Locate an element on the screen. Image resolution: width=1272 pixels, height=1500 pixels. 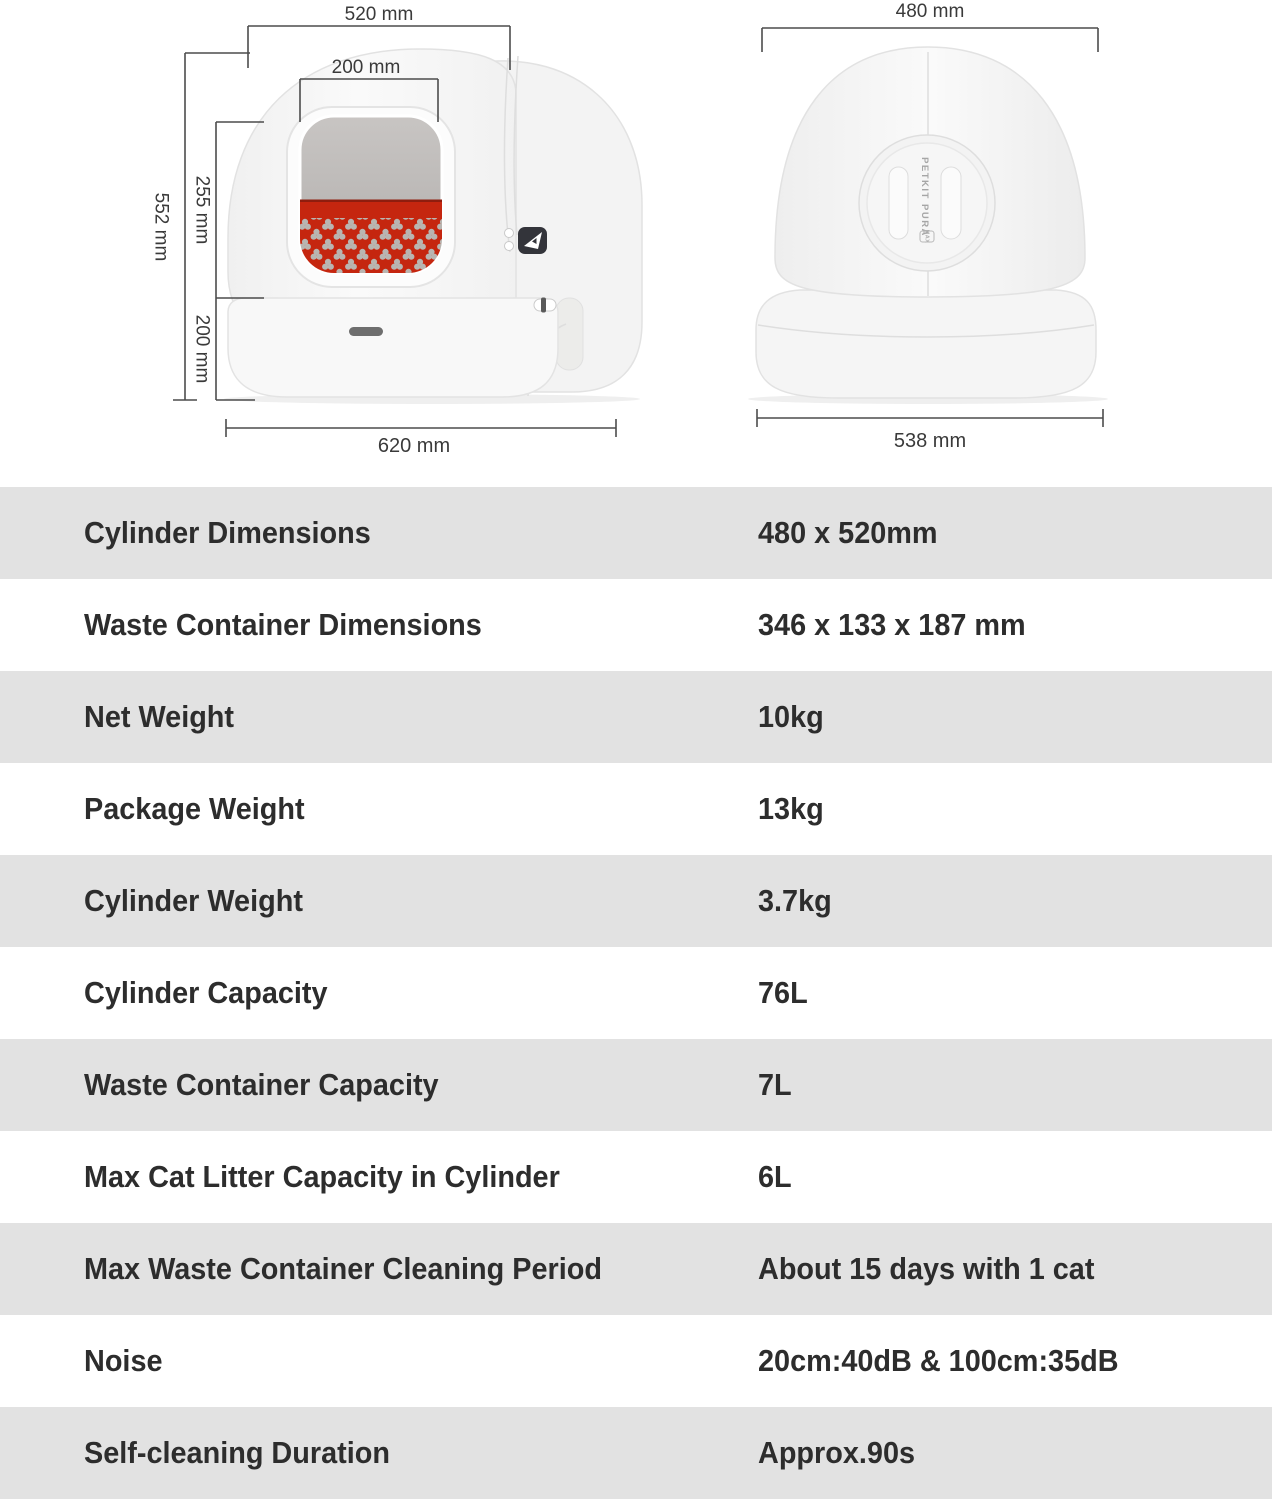
logo-badge-outline is located at coordinates (927, 236).